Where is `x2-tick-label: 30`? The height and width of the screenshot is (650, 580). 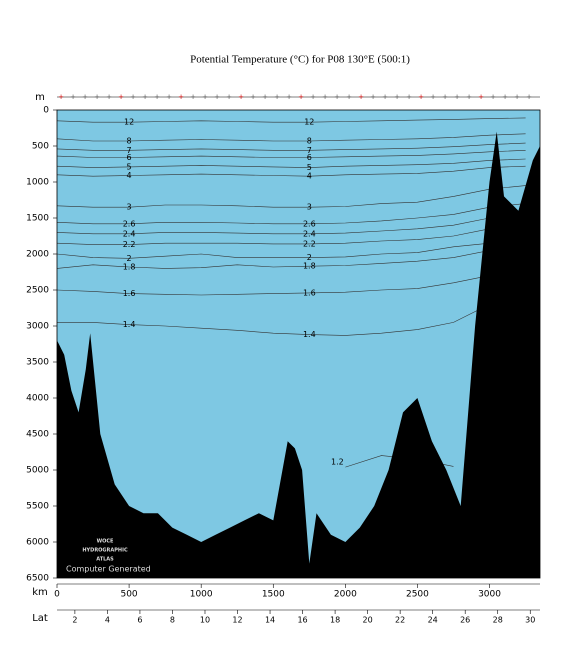
x2-tick-label: 30 is located at coordinates (530, 620).